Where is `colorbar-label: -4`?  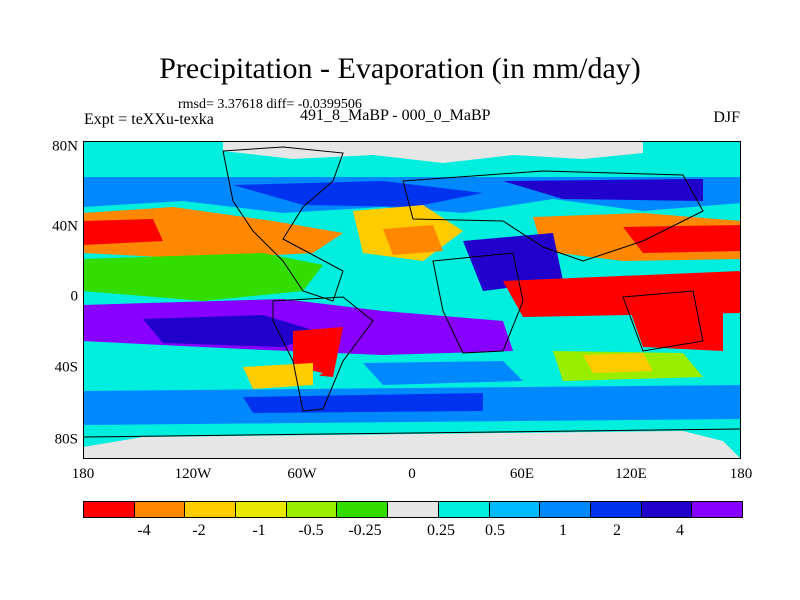 colorbar-label: -4 is located at coordinates (144, 530).